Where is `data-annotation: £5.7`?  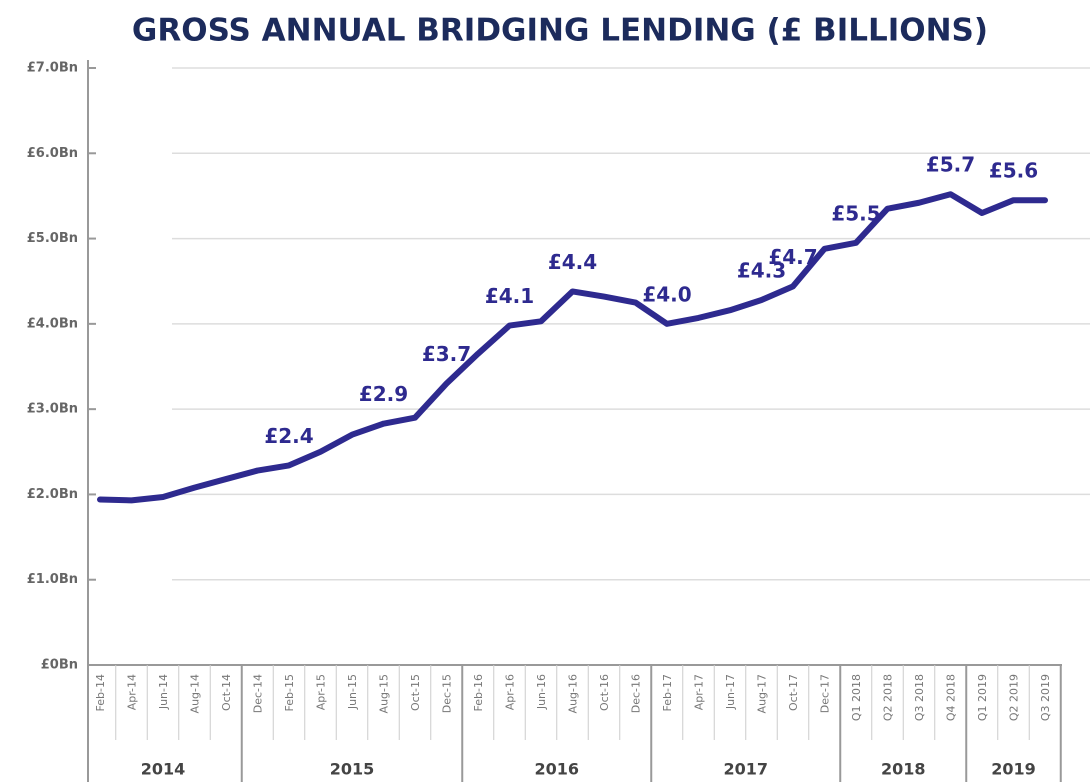
data-annotation: £5.7 is located at coordinates (950, 165).